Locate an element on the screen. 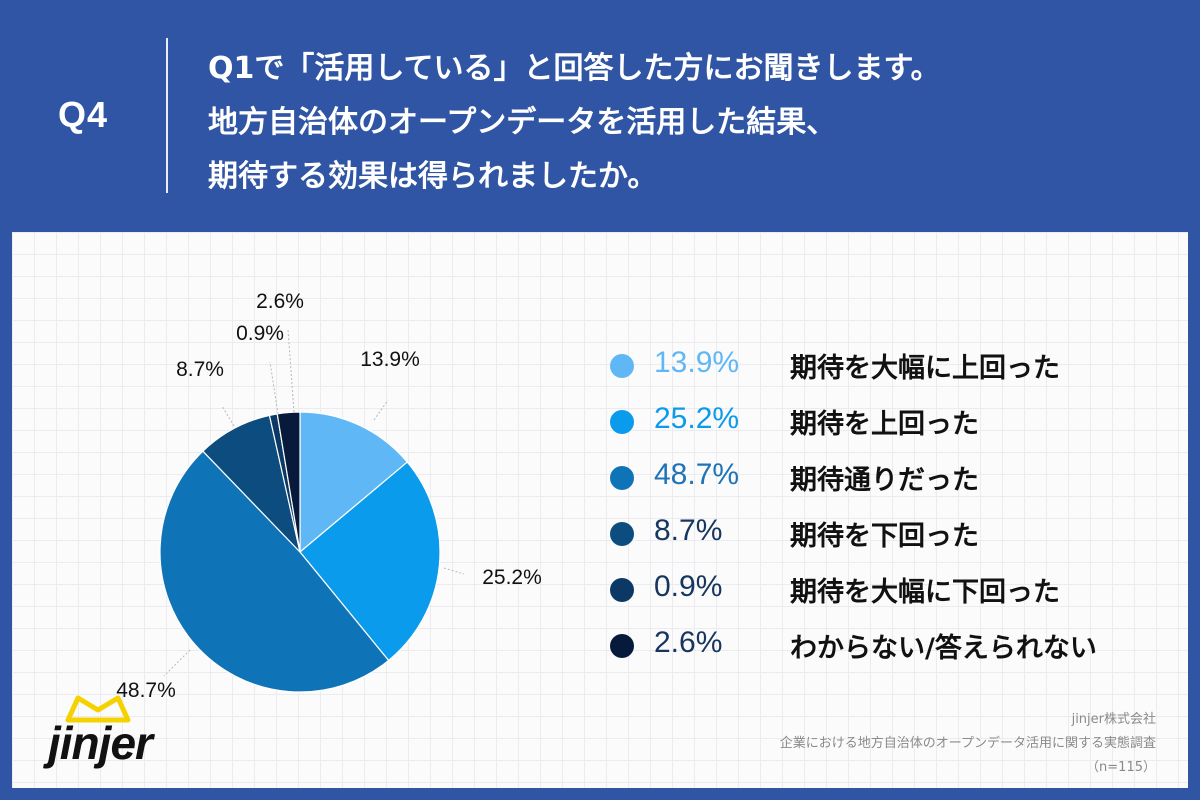 This screenshot has width=1200, height=800. legend-item-5: 0.9% 期待を大幅に下回った is located at coordinates (890, 588).